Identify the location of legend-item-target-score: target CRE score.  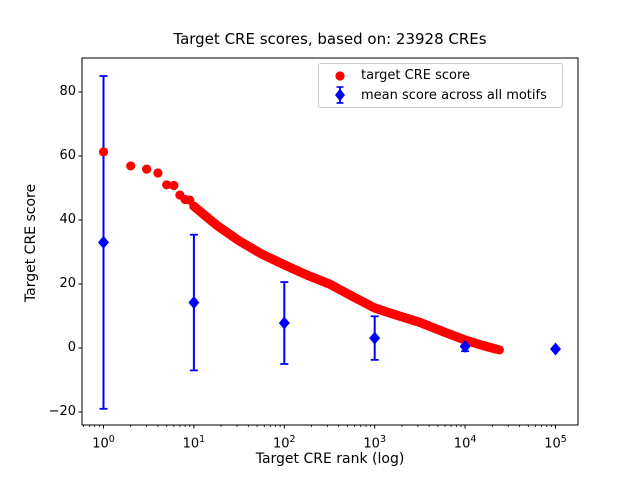
(440, 75).